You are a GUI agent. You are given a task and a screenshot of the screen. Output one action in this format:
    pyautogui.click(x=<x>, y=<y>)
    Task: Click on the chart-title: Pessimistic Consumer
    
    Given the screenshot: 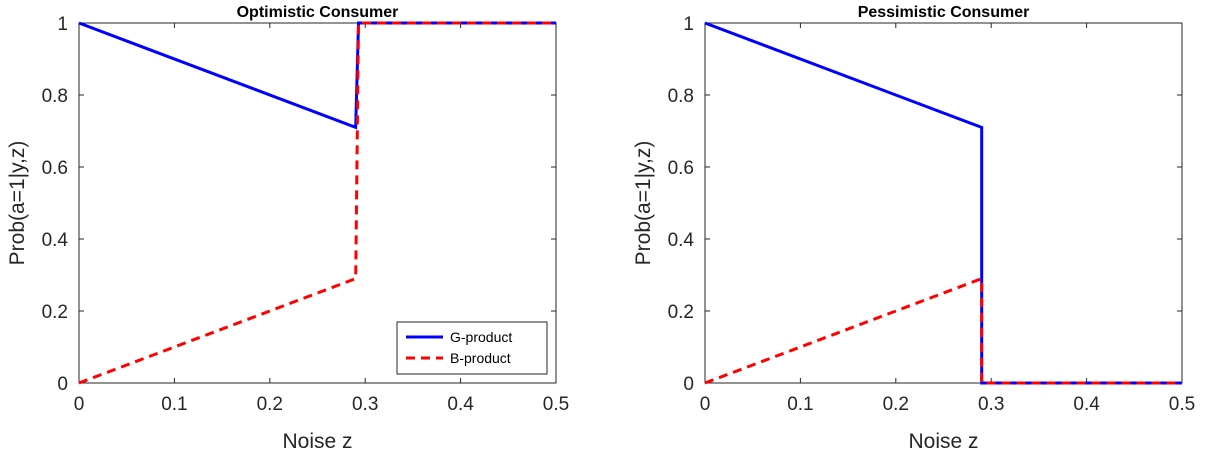 What is the action you would take?
    pyautogui.click(x=944, y=12)
    